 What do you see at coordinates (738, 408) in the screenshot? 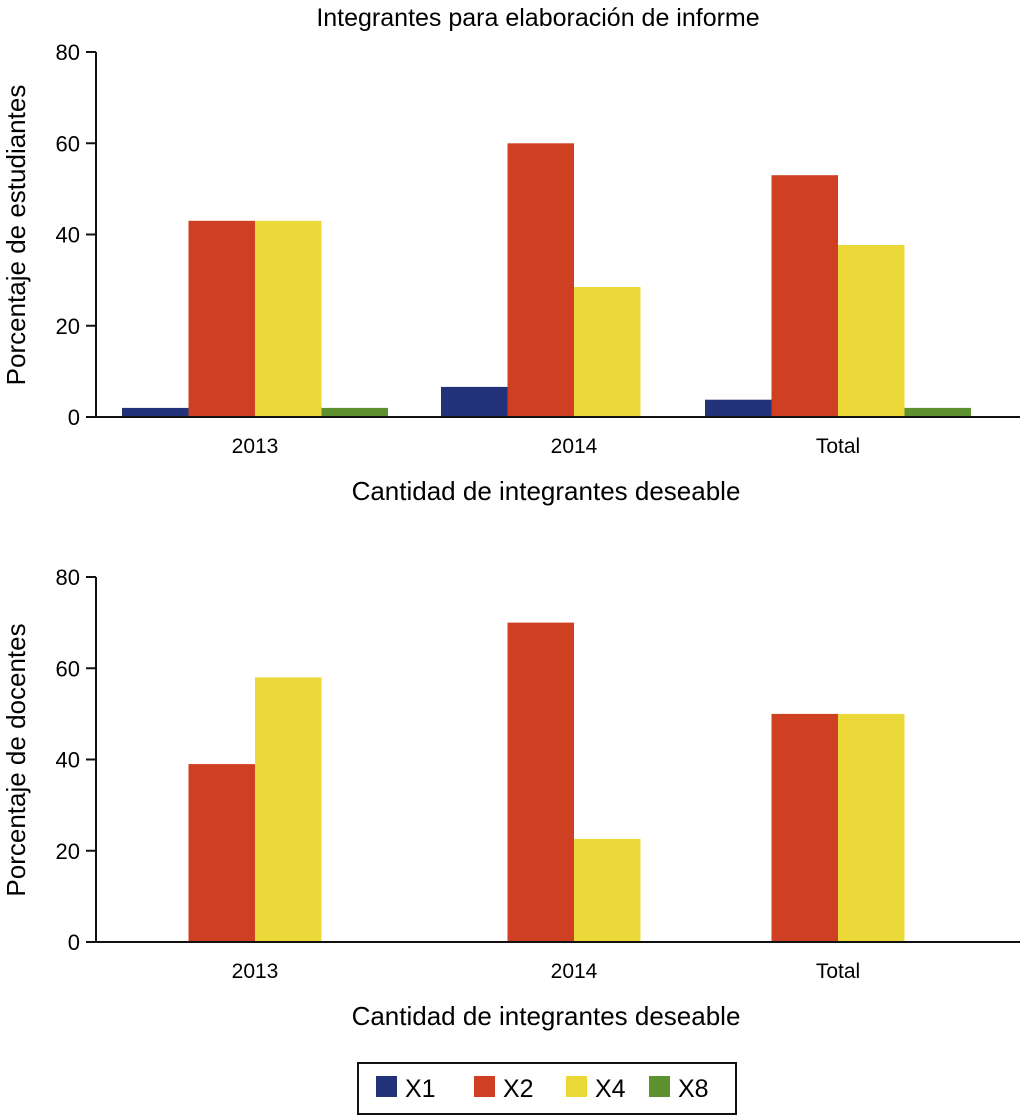
I see `bar-x1-total` at bounding box center [738, 408].